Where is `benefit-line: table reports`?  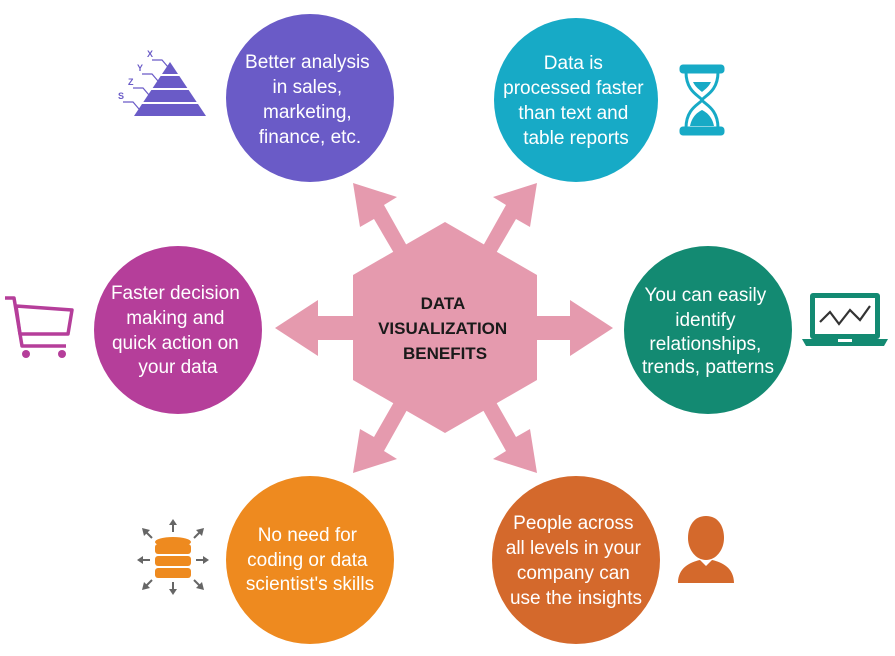
benefit-line: table reports is located at coordinates (576, 138).